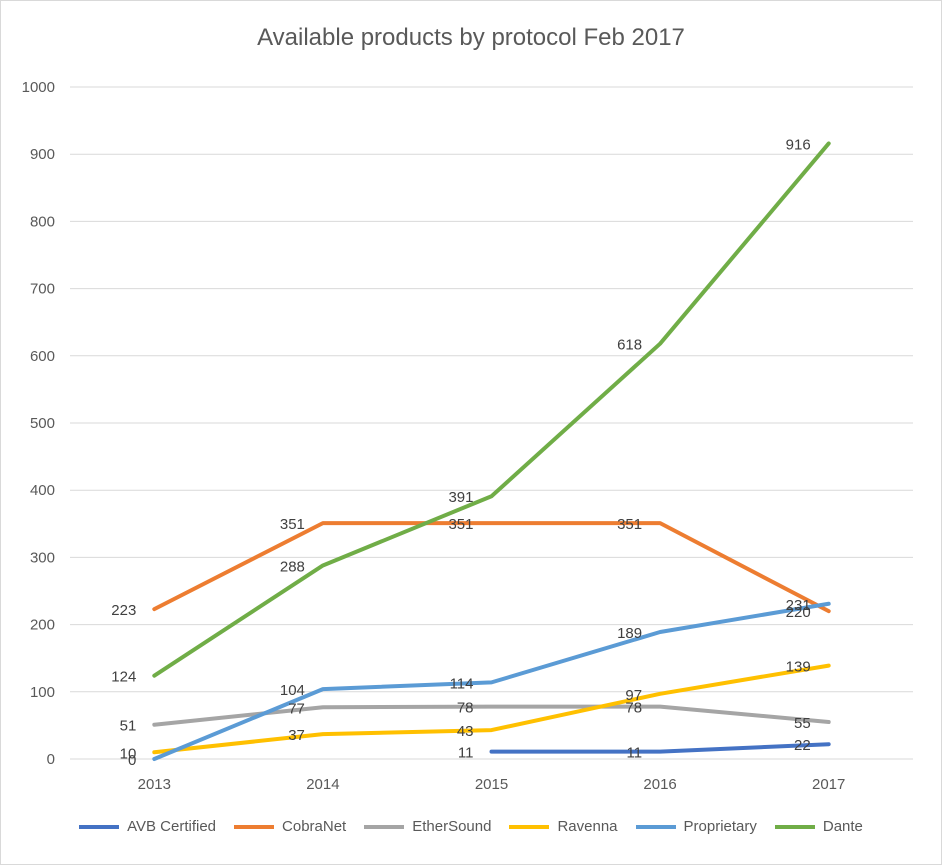  What do you see at coordinates (842, 826) in the screenshot?
I see `legend-label: Dante` at bounding box center [842, 826].